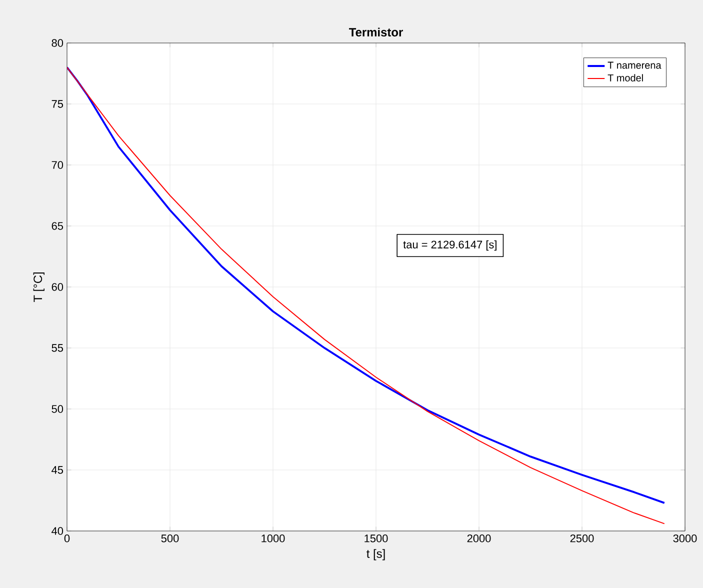  I want to click on y-tick-label: 55, so click(58, 348).